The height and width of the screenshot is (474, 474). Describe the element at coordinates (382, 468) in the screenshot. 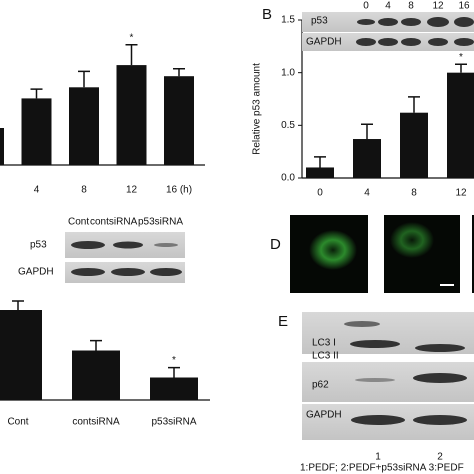

I see `caption: 1:PEDF; 2:PEDF+p53siRNA 3:PEDF` at that location.